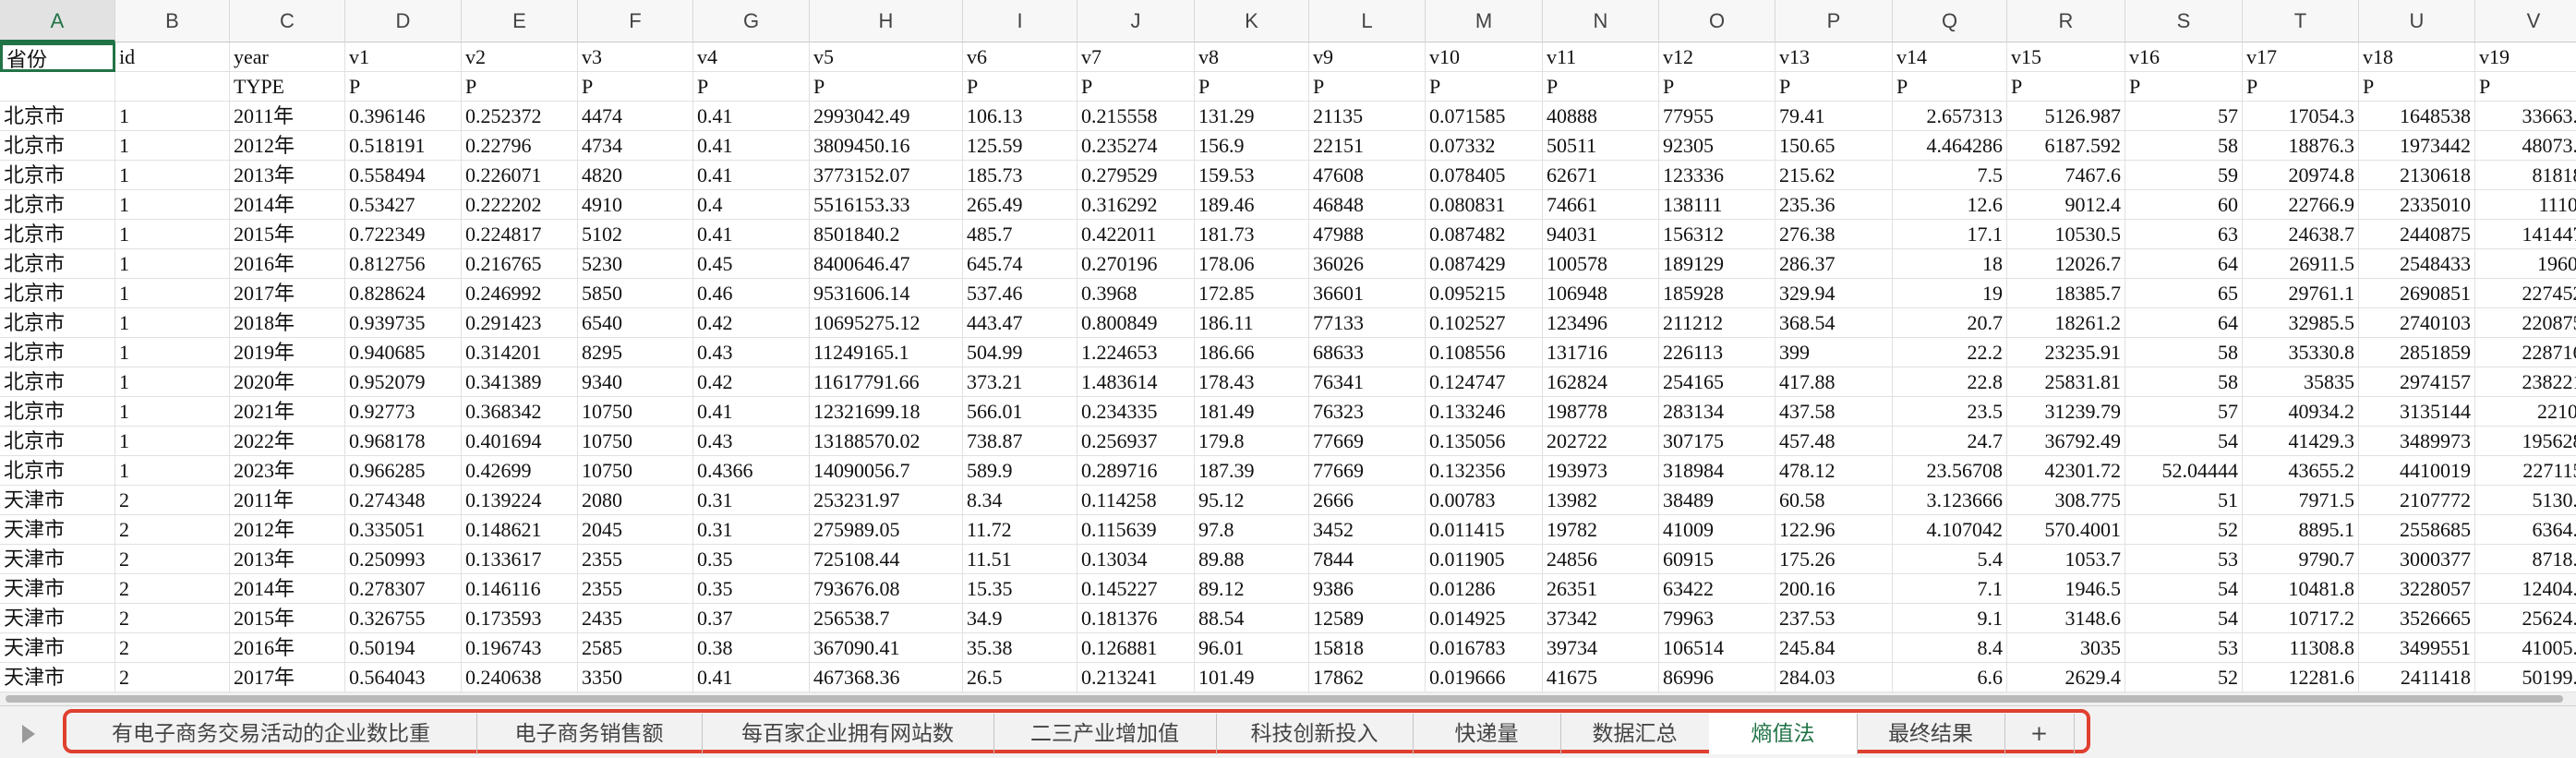 The image size is (2576, 758). I want to click on cell: 0.22796, so click(520, 146).